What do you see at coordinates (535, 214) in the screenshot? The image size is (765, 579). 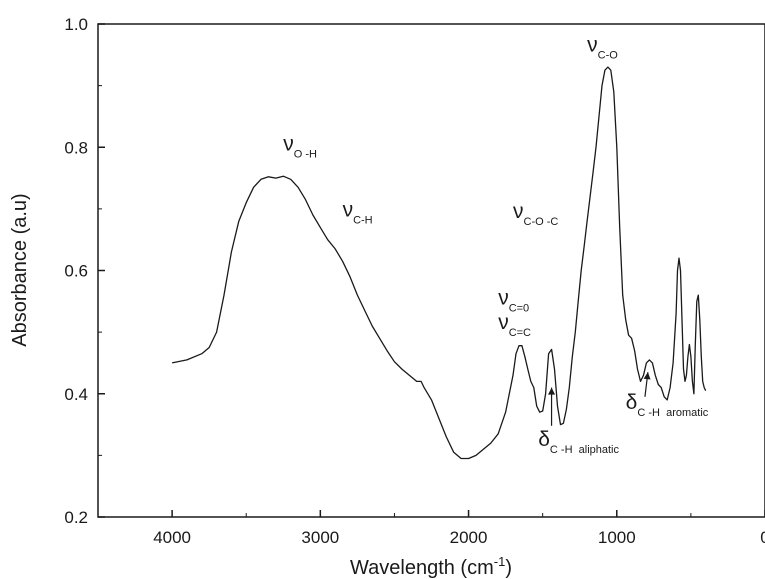 I see `peak-annotation: νC-O -C` at bounding box center [535, 214].